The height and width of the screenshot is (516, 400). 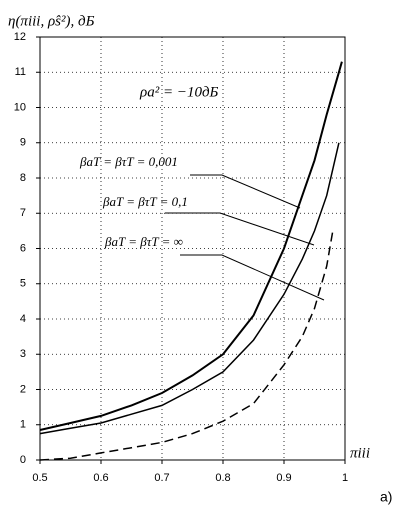 What do you see at coordinates (20, 72) in the screenshot?
I see `y-tick-label: 11` at bounding box center [20, 72].